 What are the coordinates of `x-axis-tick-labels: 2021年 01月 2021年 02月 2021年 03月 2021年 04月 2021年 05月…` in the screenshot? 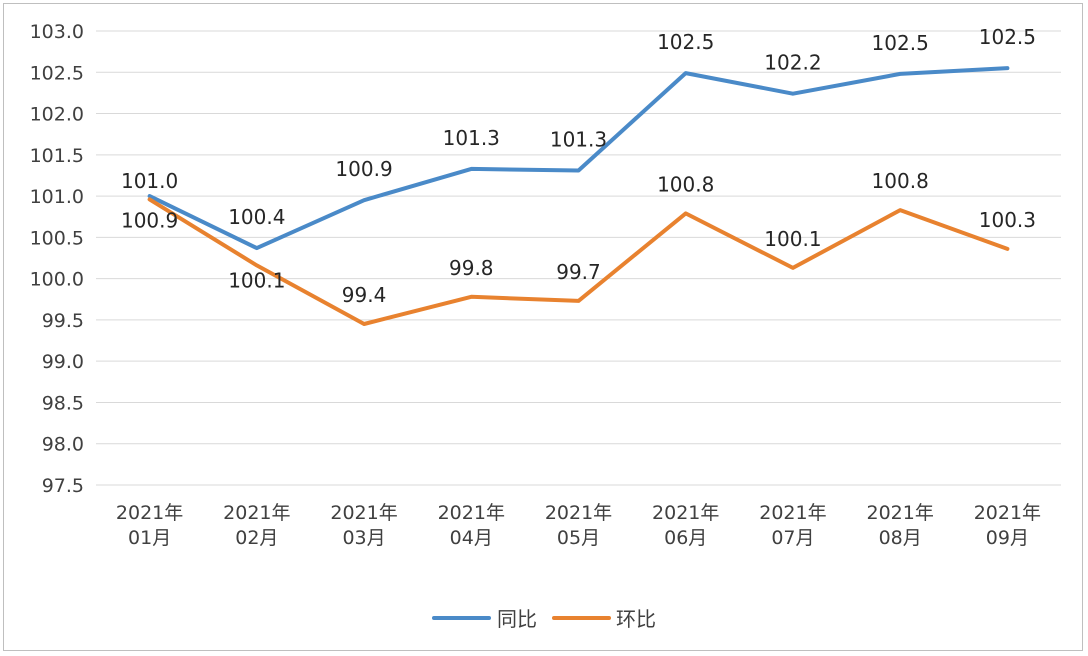 It's located at (578, 525).